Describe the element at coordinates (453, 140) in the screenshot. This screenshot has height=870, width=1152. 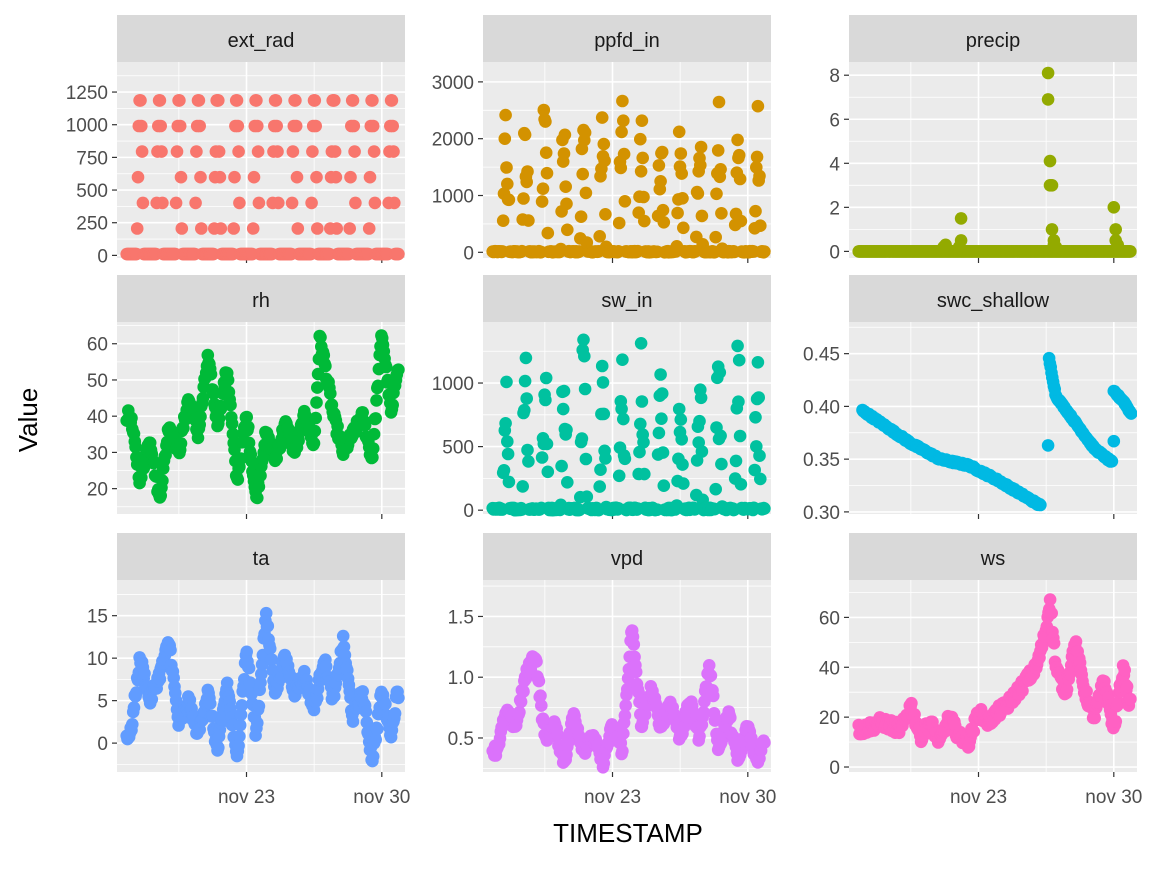
I see `y-tick-label: 2000` at that location.